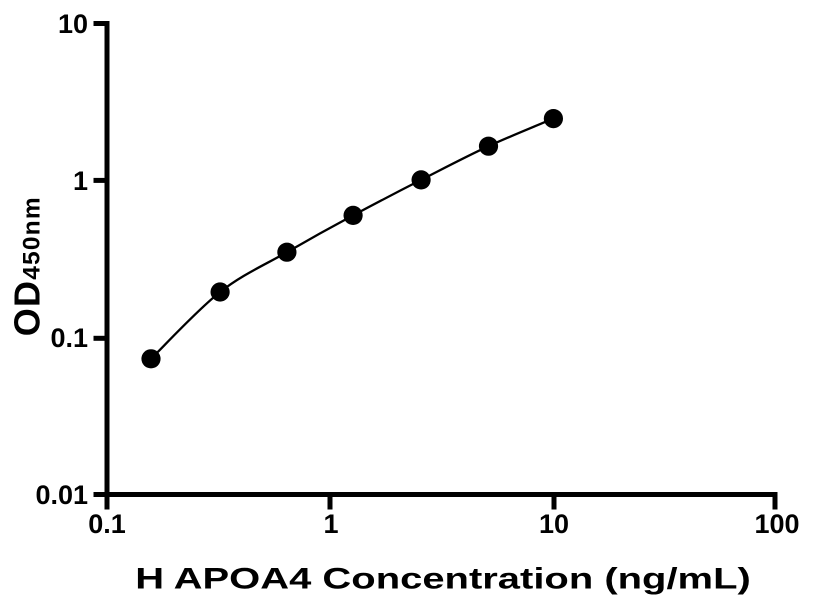 The width and height of the screenshot is (816, 612). Describe the element at coordinates (443, 578) in the screenshot. I see `svg-text: H APOA4 Concentration (ng/mL)` at that location.